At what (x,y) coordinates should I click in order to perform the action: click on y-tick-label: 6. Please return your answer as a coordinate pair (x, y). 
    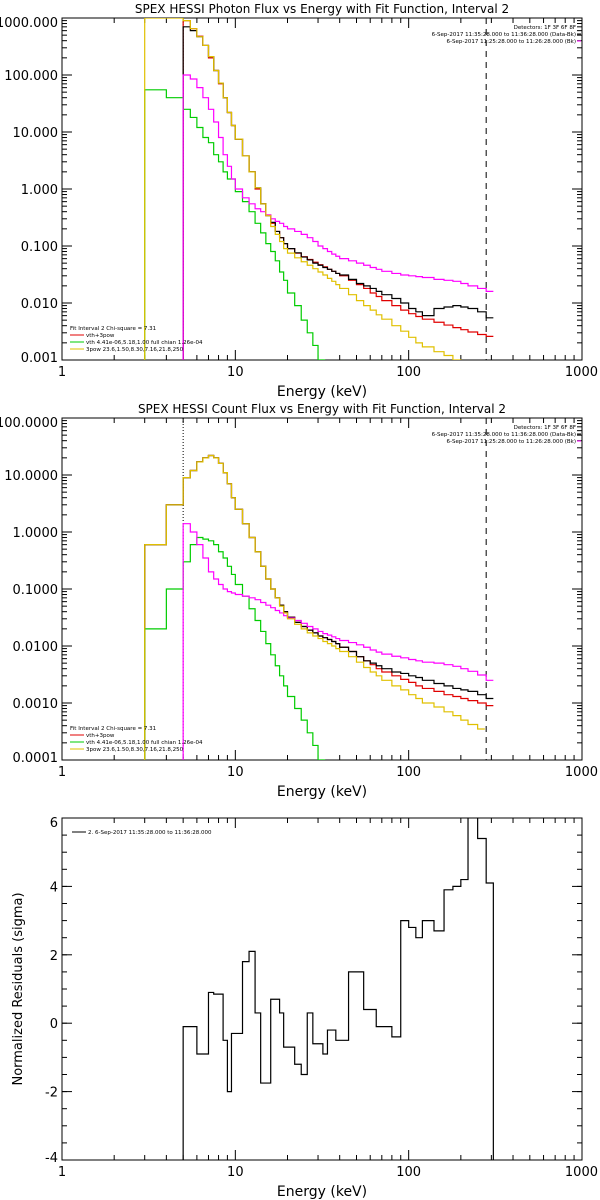
    Looking at the image, I should click on (54, 823).